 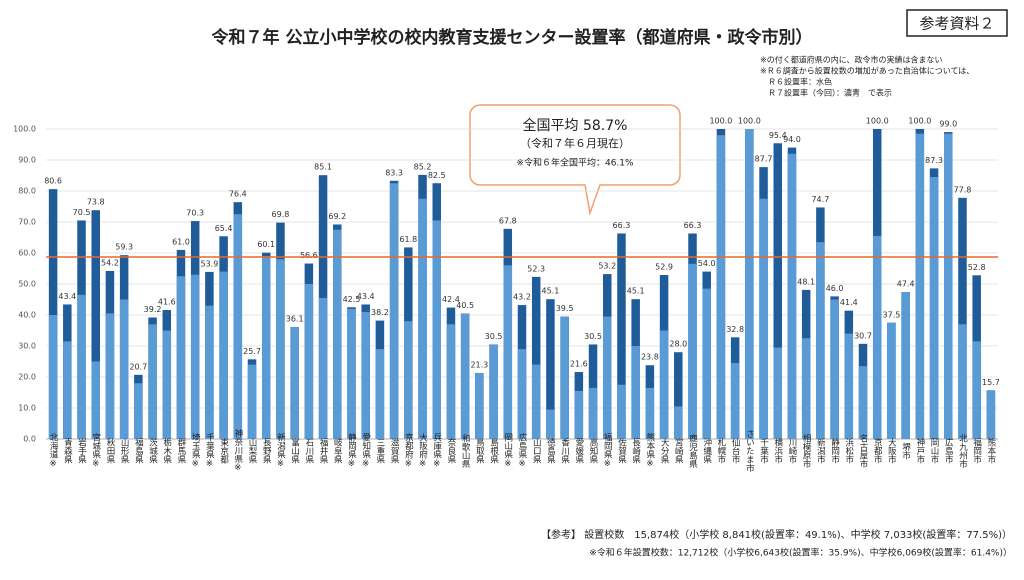 What do you see at coordinates (337, 451) in the screenshot?
I see `x-tick-label: 岐阜県` at bounding box center [337, 451].